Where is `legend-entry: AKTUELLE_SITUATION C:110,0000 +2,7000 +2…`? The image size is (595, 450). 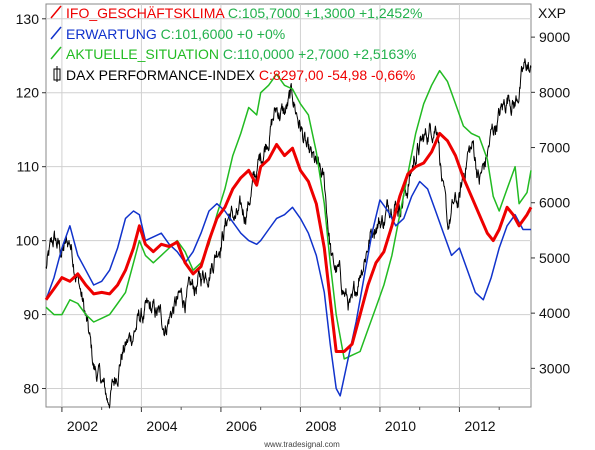
legend-entry: AKTUELLE_SITUATION C:110,0000 +2,7000 +2… is located at coordinates (233, 54).